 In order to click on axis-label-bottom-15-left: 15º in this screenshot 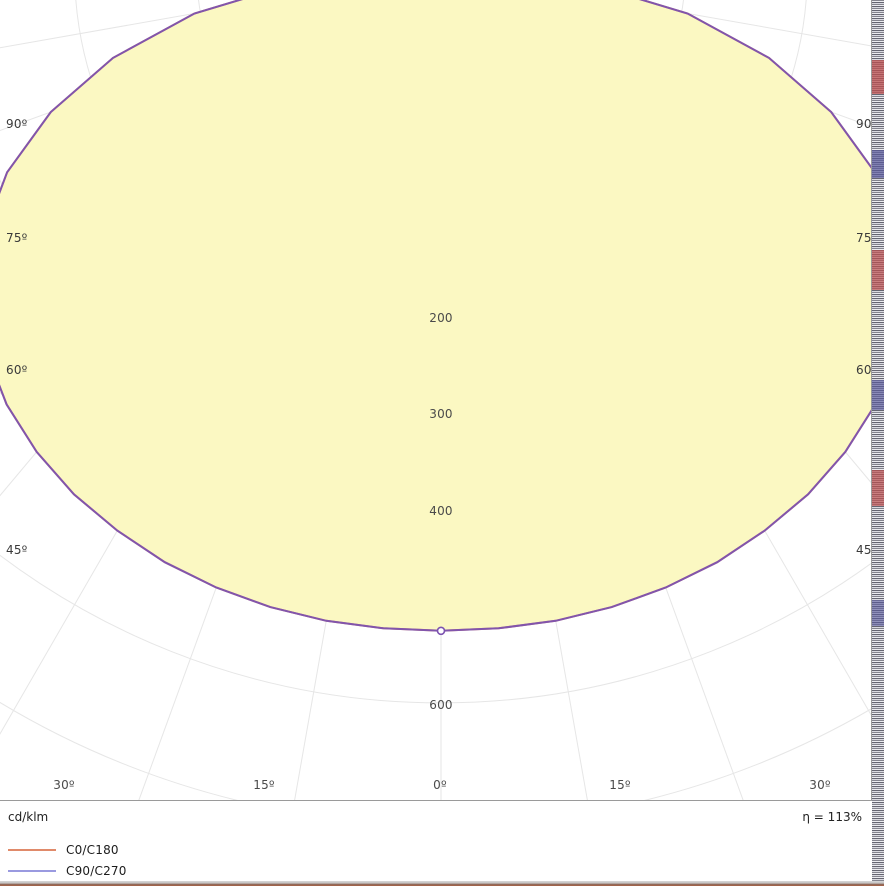, I will do `click(264, 785)`.